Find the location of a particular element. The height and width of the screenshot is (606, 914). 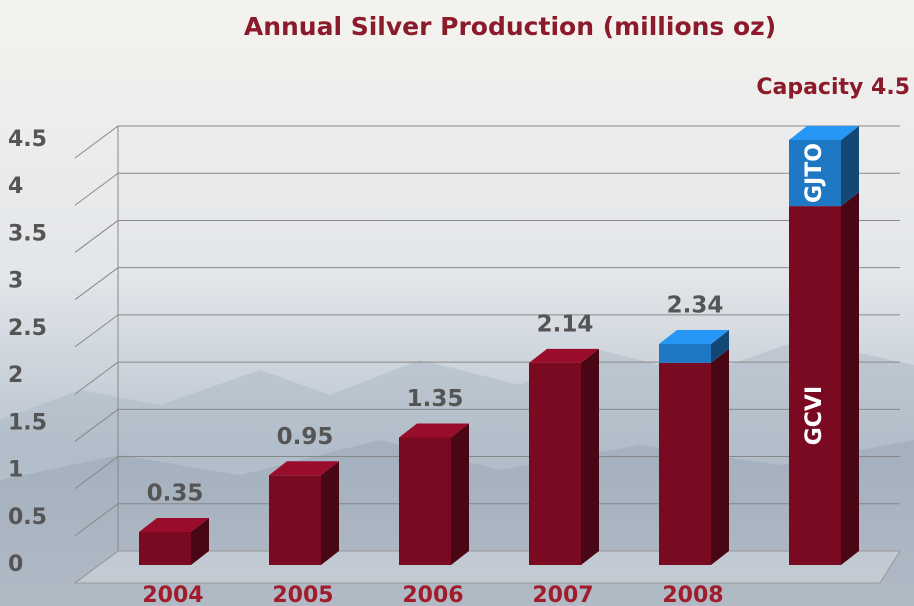

data-label: 0.35 is located at coordinates (175, 493).